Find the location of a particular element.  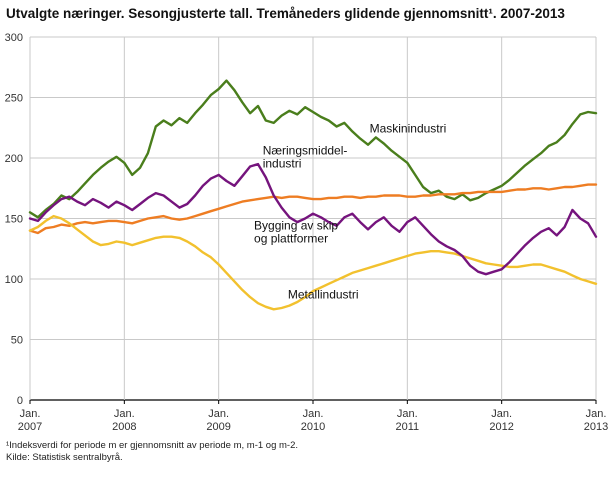

y-tick-label: 200 is located at coordinates (14, 159).